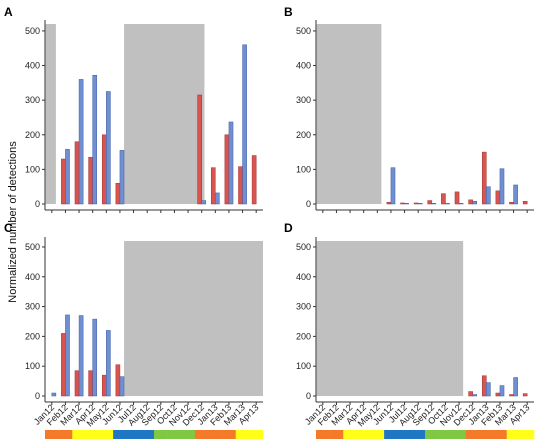 The image size is (550, 444). What do you see at coordinates (303, 366) in the screenshot?
I see `y-tick-label: 100` at bounding box center [303, 366].